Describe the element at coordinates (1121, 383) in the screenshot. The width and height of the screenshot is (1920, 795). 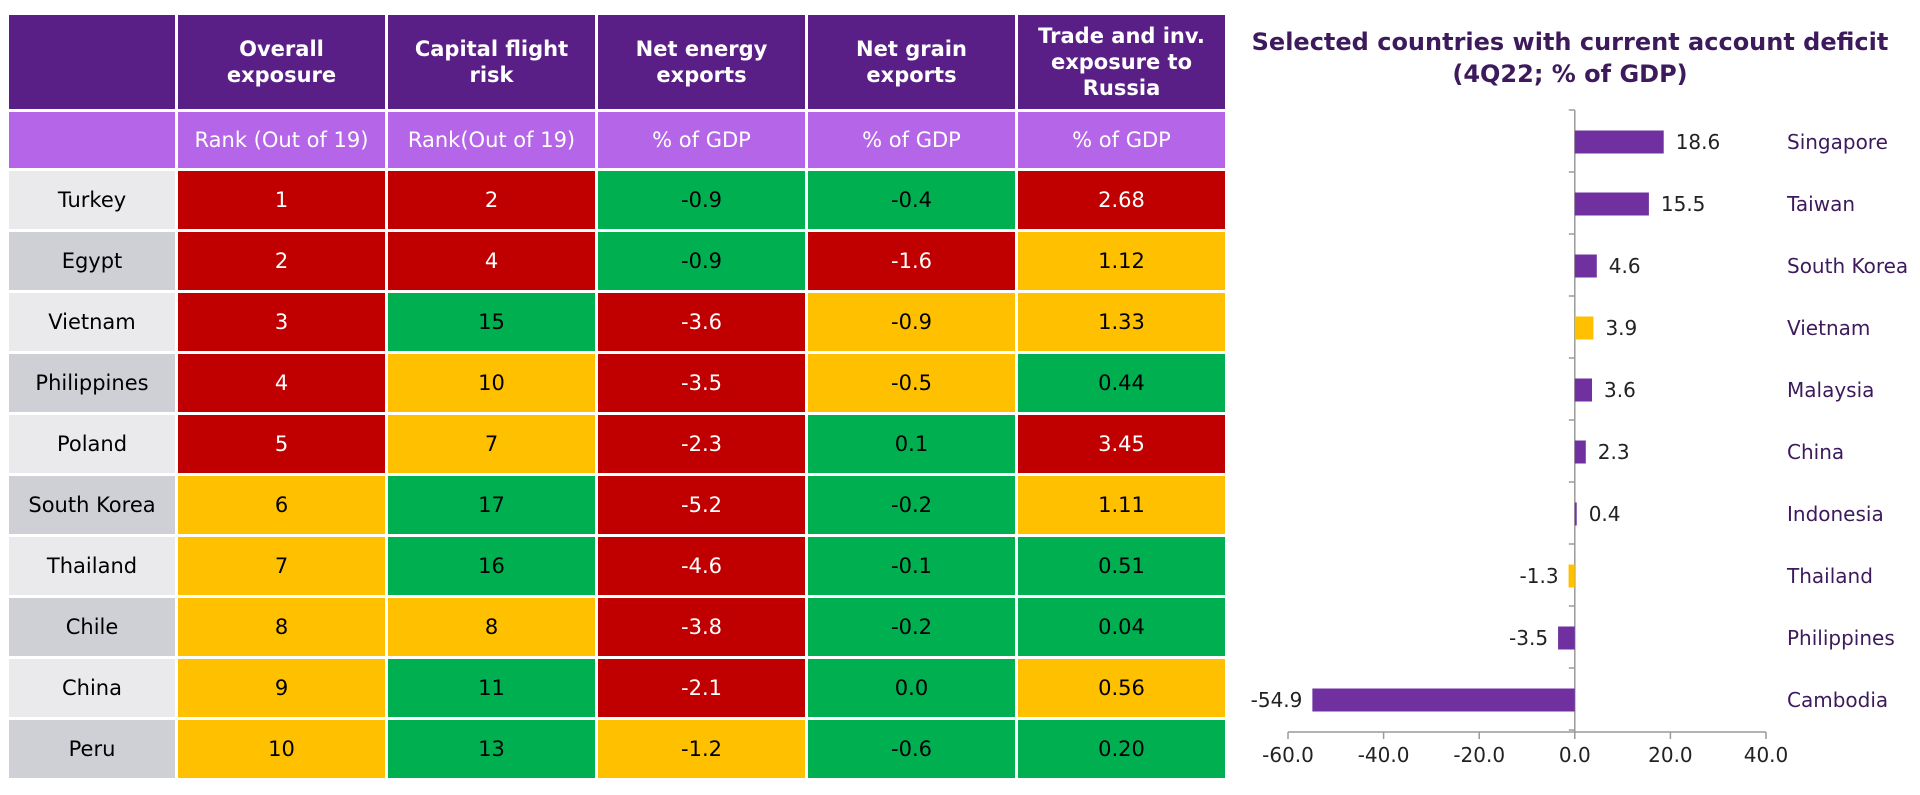
I see `value-cell: 0.44` at that location.